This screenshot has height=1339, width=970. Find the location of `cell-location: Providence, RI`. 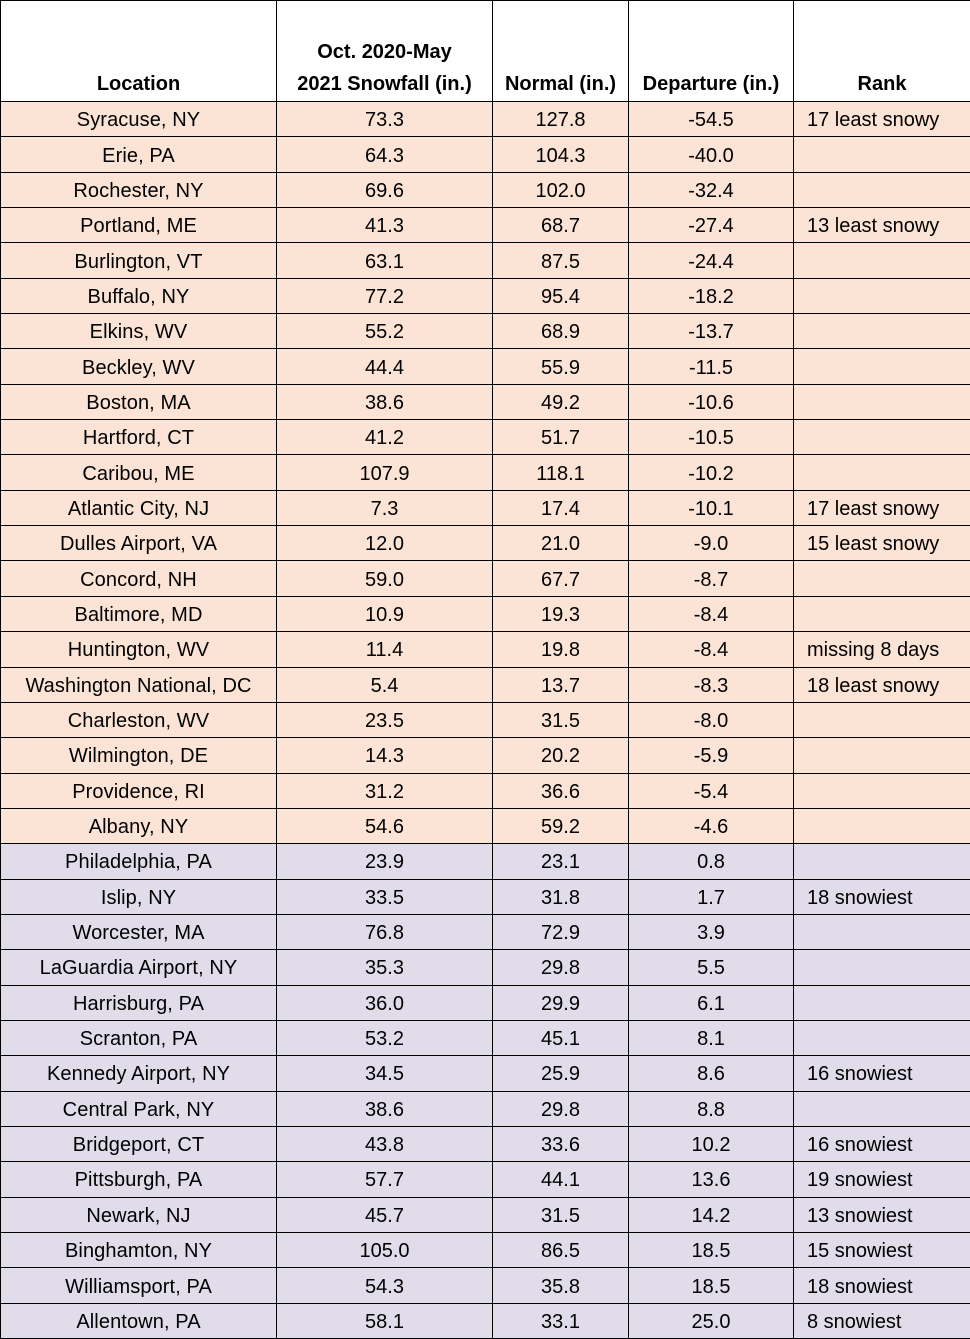

cell-location: Providence, RI is located at coordinates (139, 790).